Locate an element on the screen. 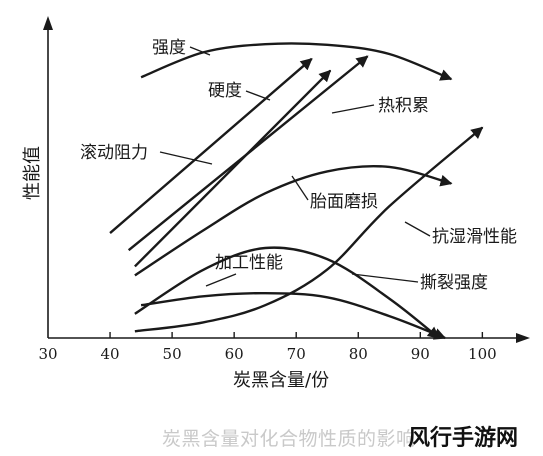  x-tick-label-90: 90 is located at coordinates (420, 354).